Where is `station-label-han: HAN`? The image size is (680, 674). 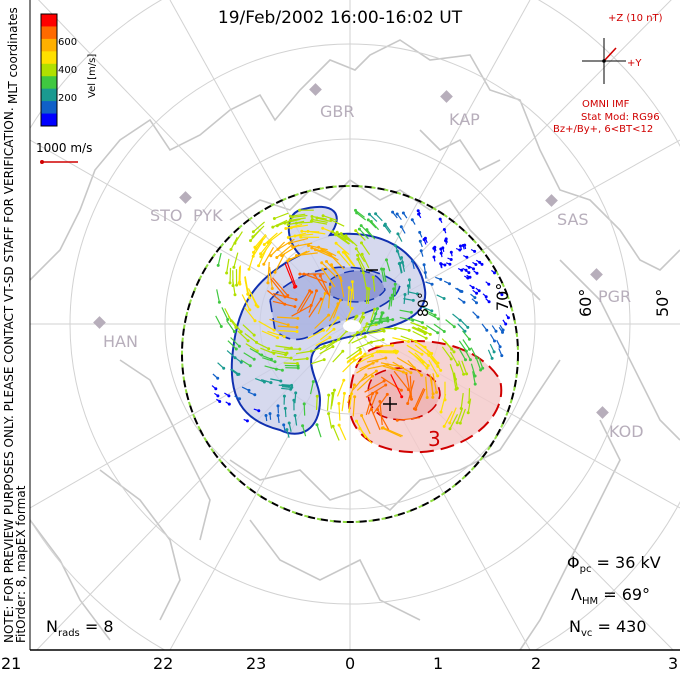
station-label-han: HAN is located at coordinates (120, 341).